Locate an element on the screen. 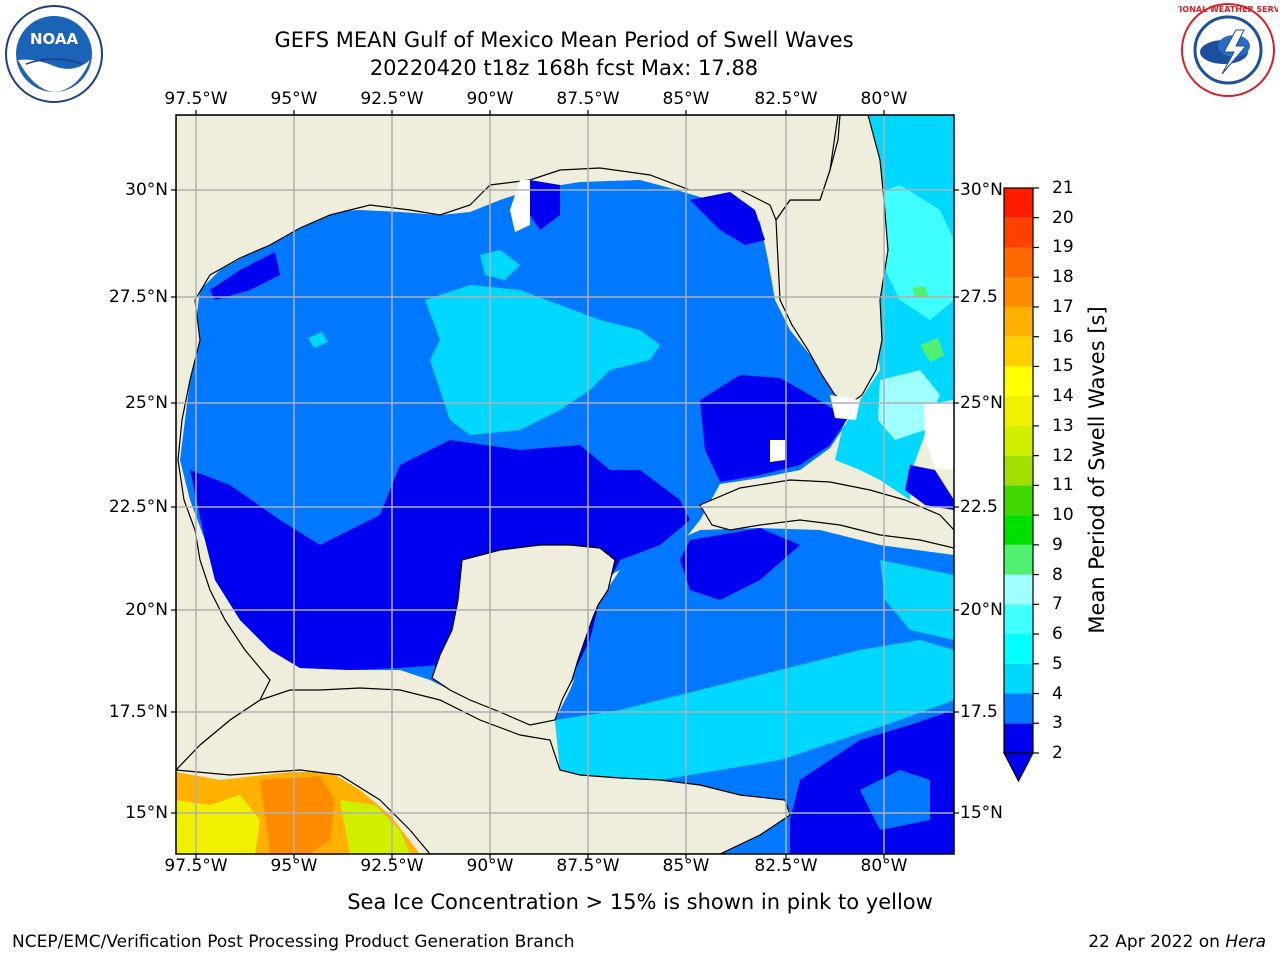 The height and width of the screenshot is (960, 1280). lon-label-top: 80°W is located at coordinates (884, 99).